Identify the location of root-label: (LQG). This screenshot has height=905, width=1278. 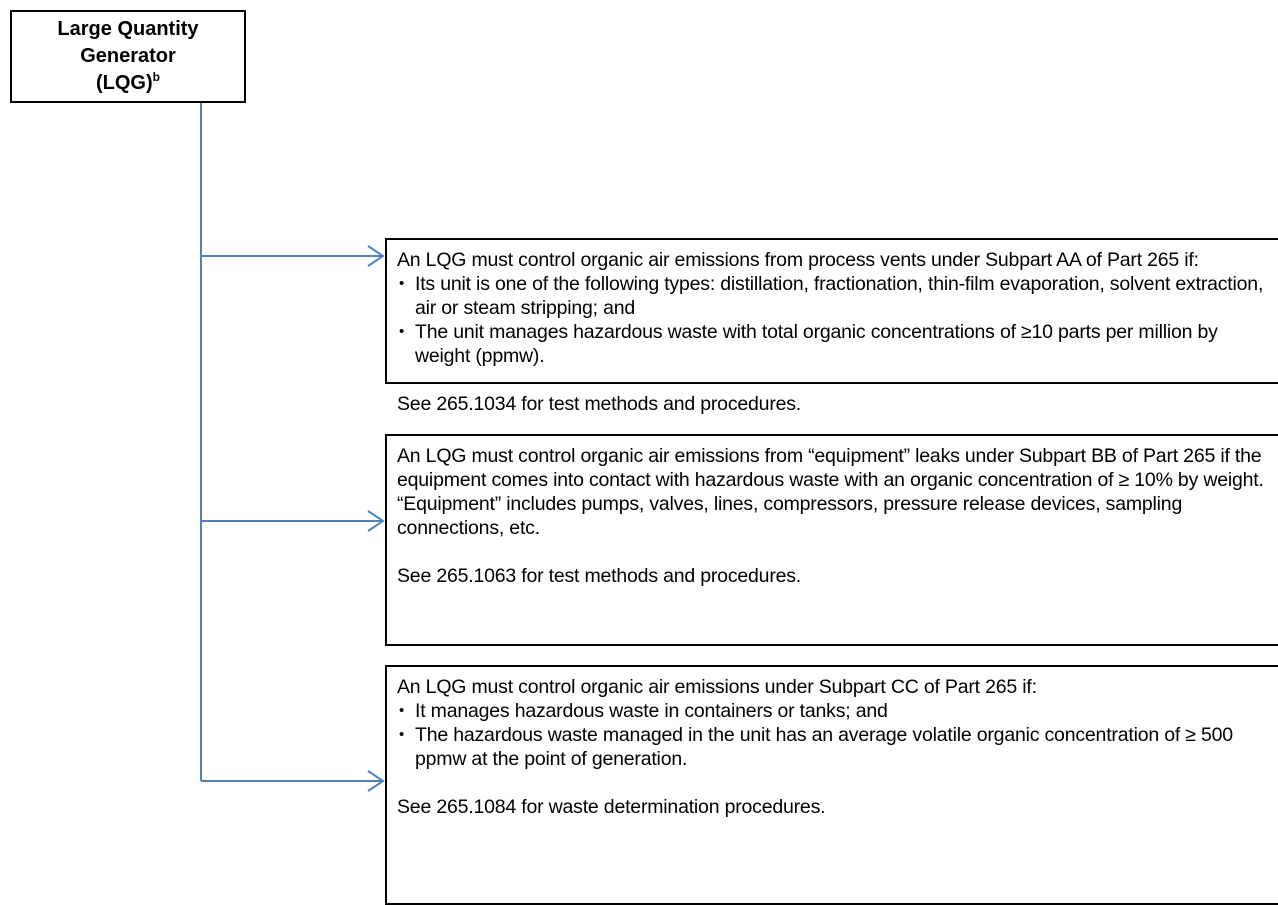
(124, 83).